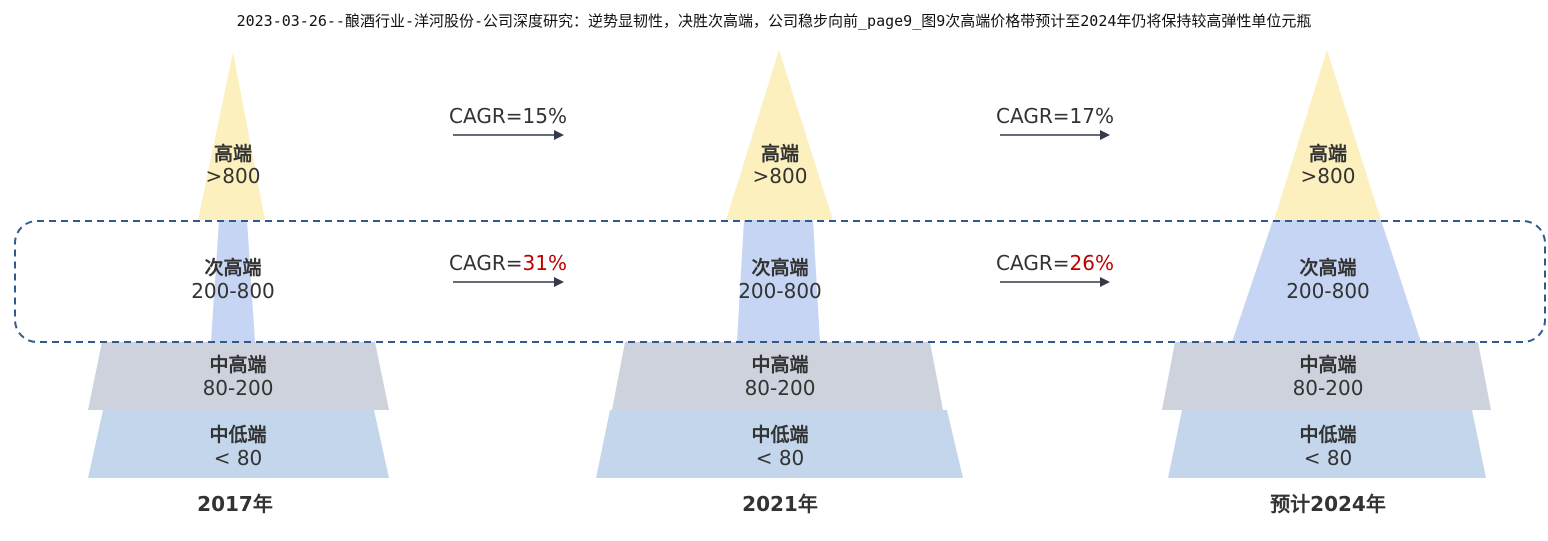 The image size is (1548, 541). Describe the element at coordinates (1092, 116) in the screenshot. I see `cagr-value: 17%` at that location.